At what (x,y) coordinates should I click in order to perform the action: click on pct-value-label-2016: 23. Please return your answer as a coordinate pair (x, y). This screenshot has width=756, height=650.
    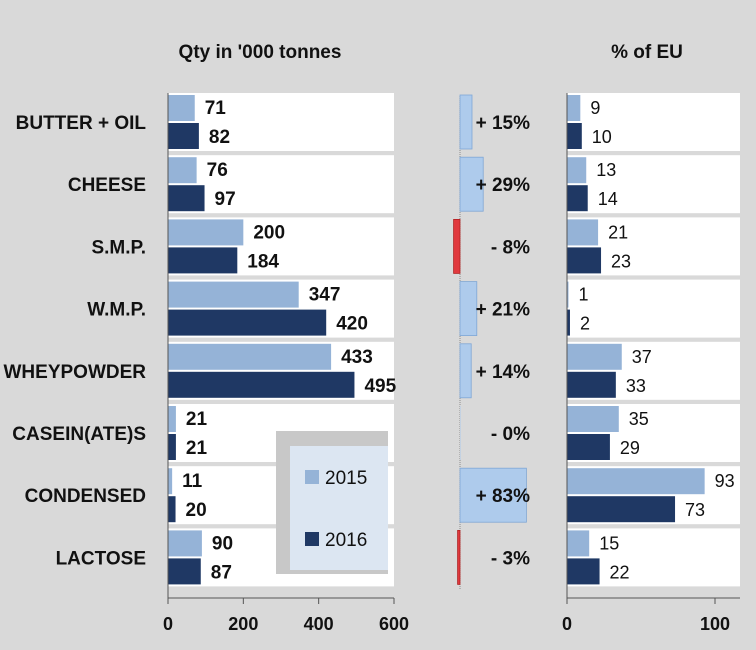
    Looking at the image, I should click on (621, 261).